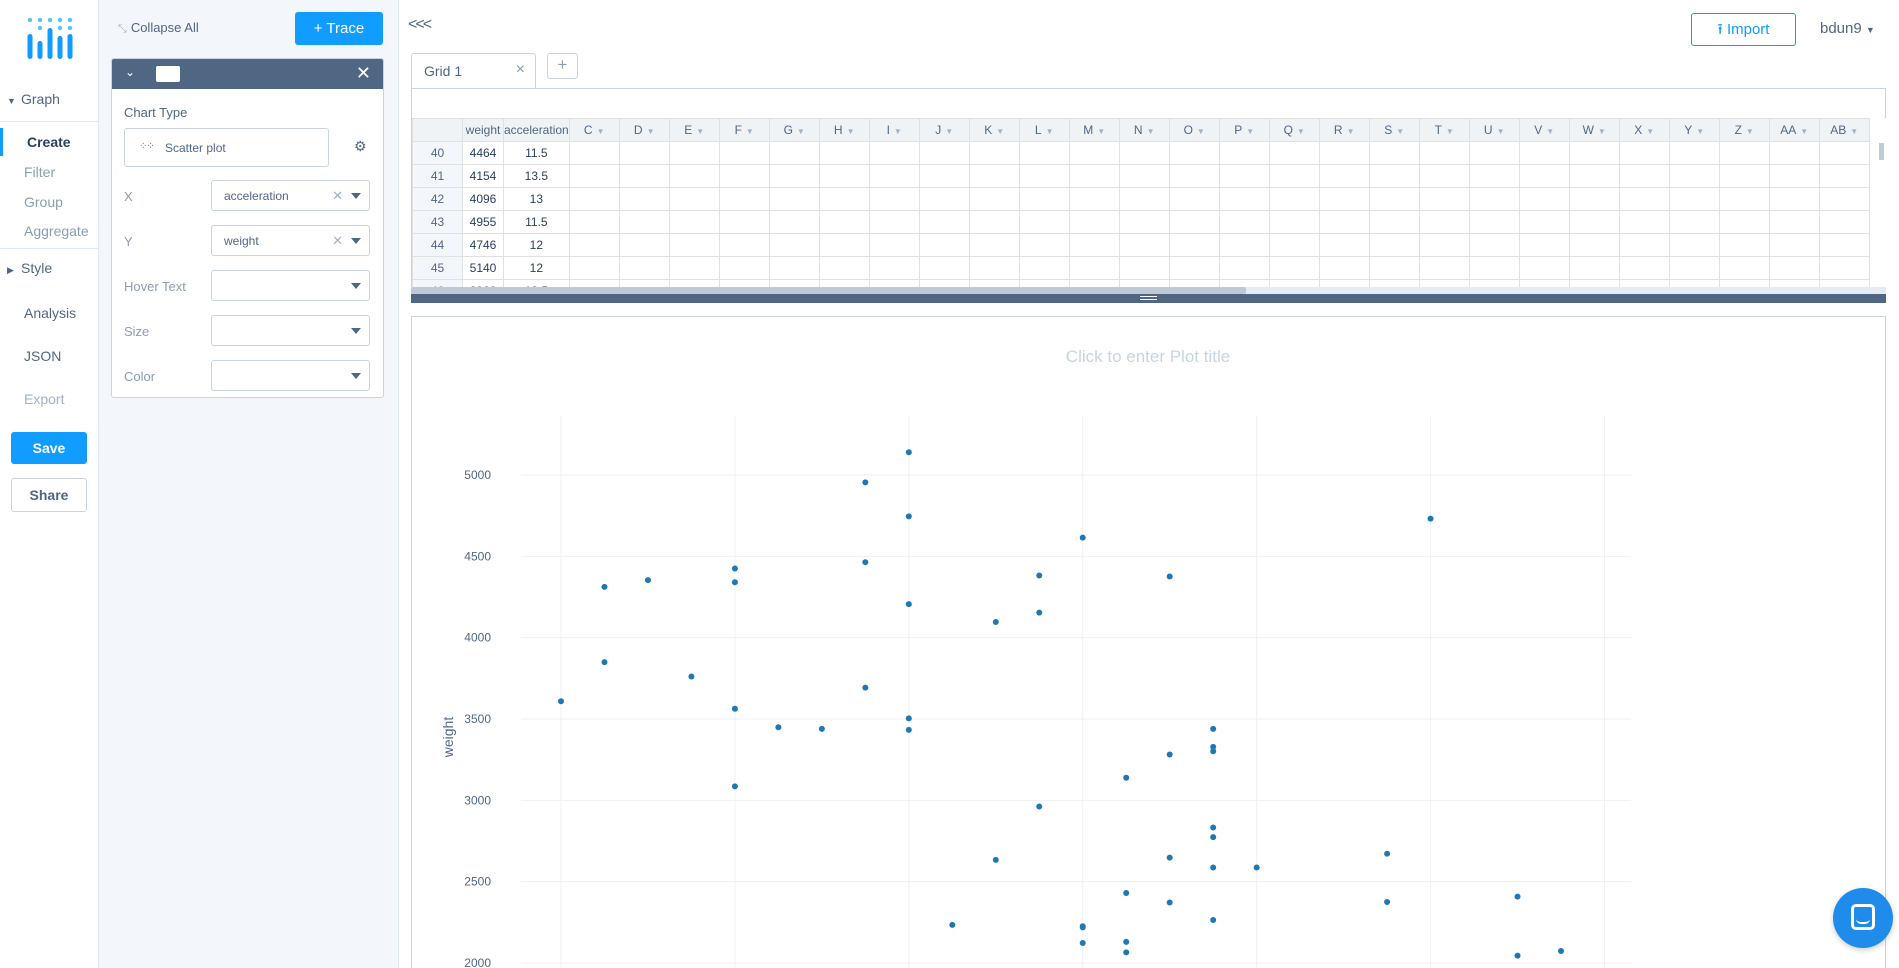  Describe the element at coordinates (360, 146) in the screenshot. I see `gear-icon: ⚙` at that location.